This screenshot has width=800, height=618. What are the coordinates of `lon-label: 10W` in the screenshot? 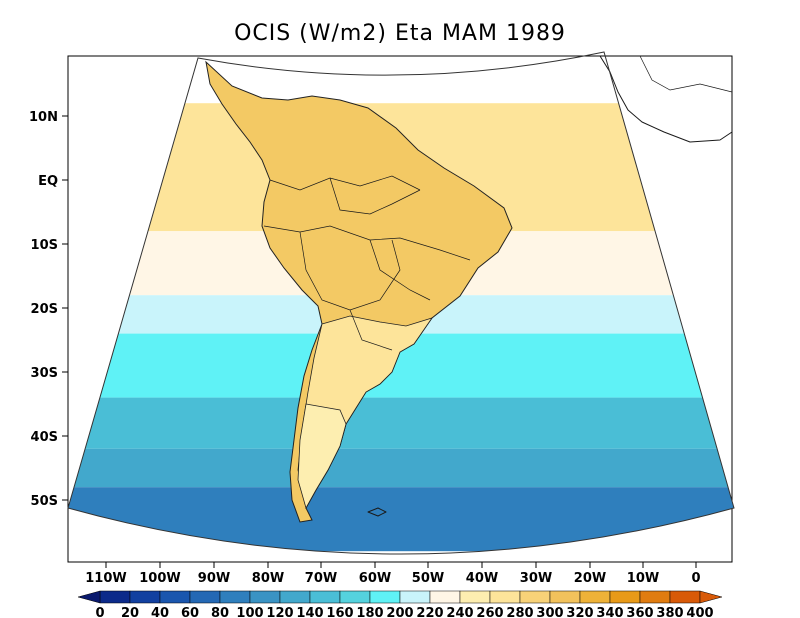 It's located at (643, 578).